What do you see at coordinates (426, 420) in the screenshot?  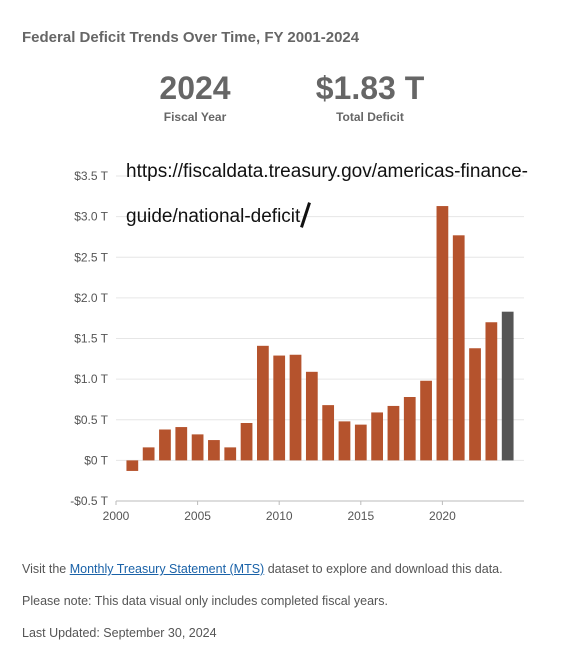 I see `bar-2019` at bounding box center [426, 420].